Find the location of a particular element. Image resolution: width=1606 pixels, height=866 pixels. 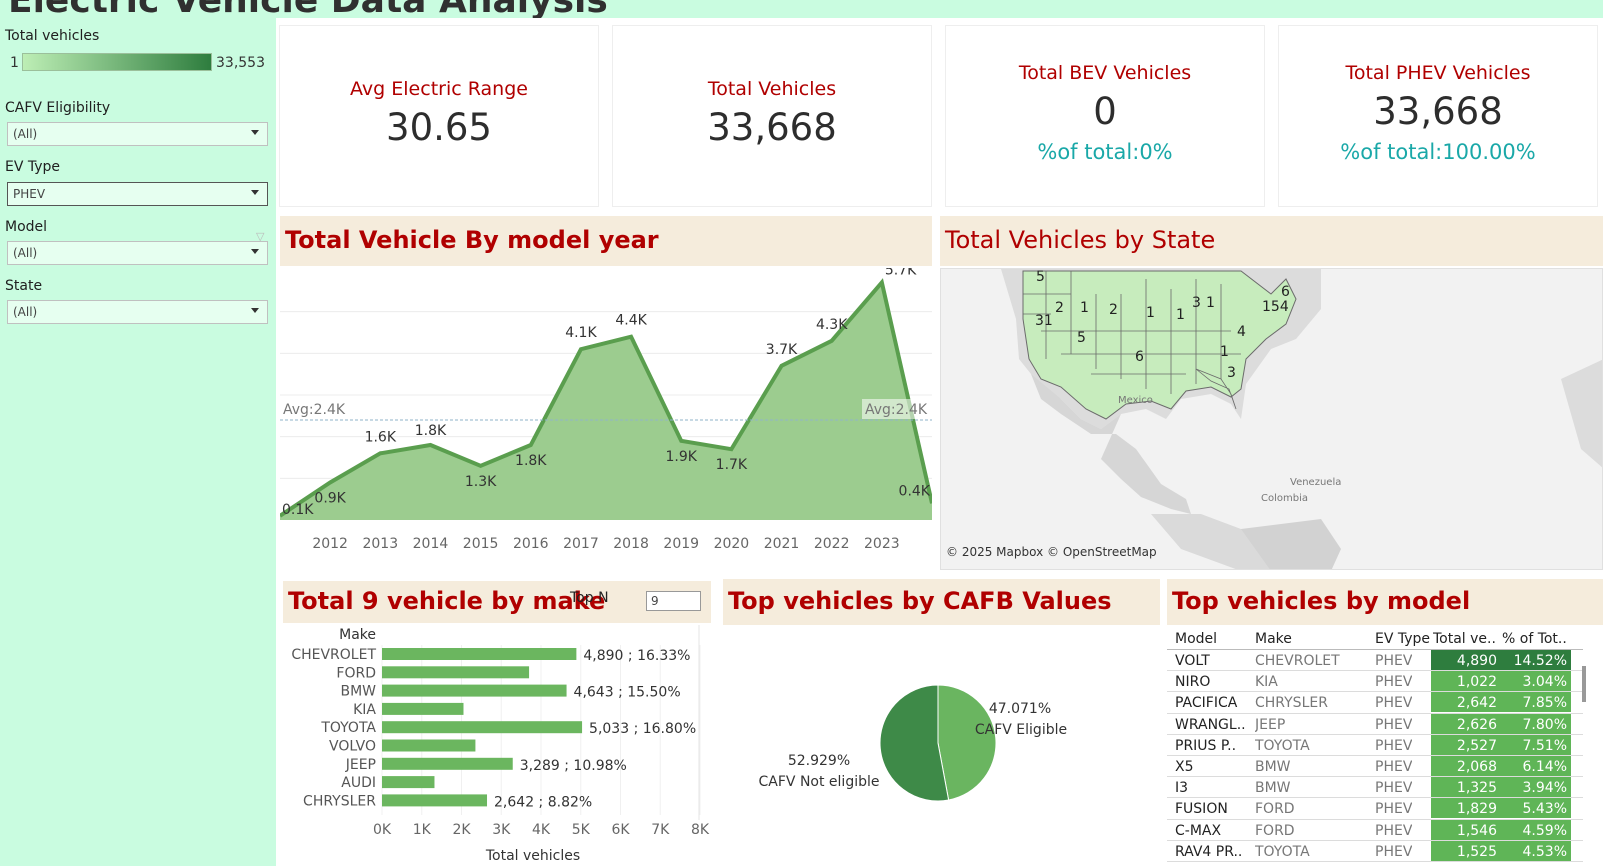

cell-percent: 3.04% is located at coordinates (1536, 681).